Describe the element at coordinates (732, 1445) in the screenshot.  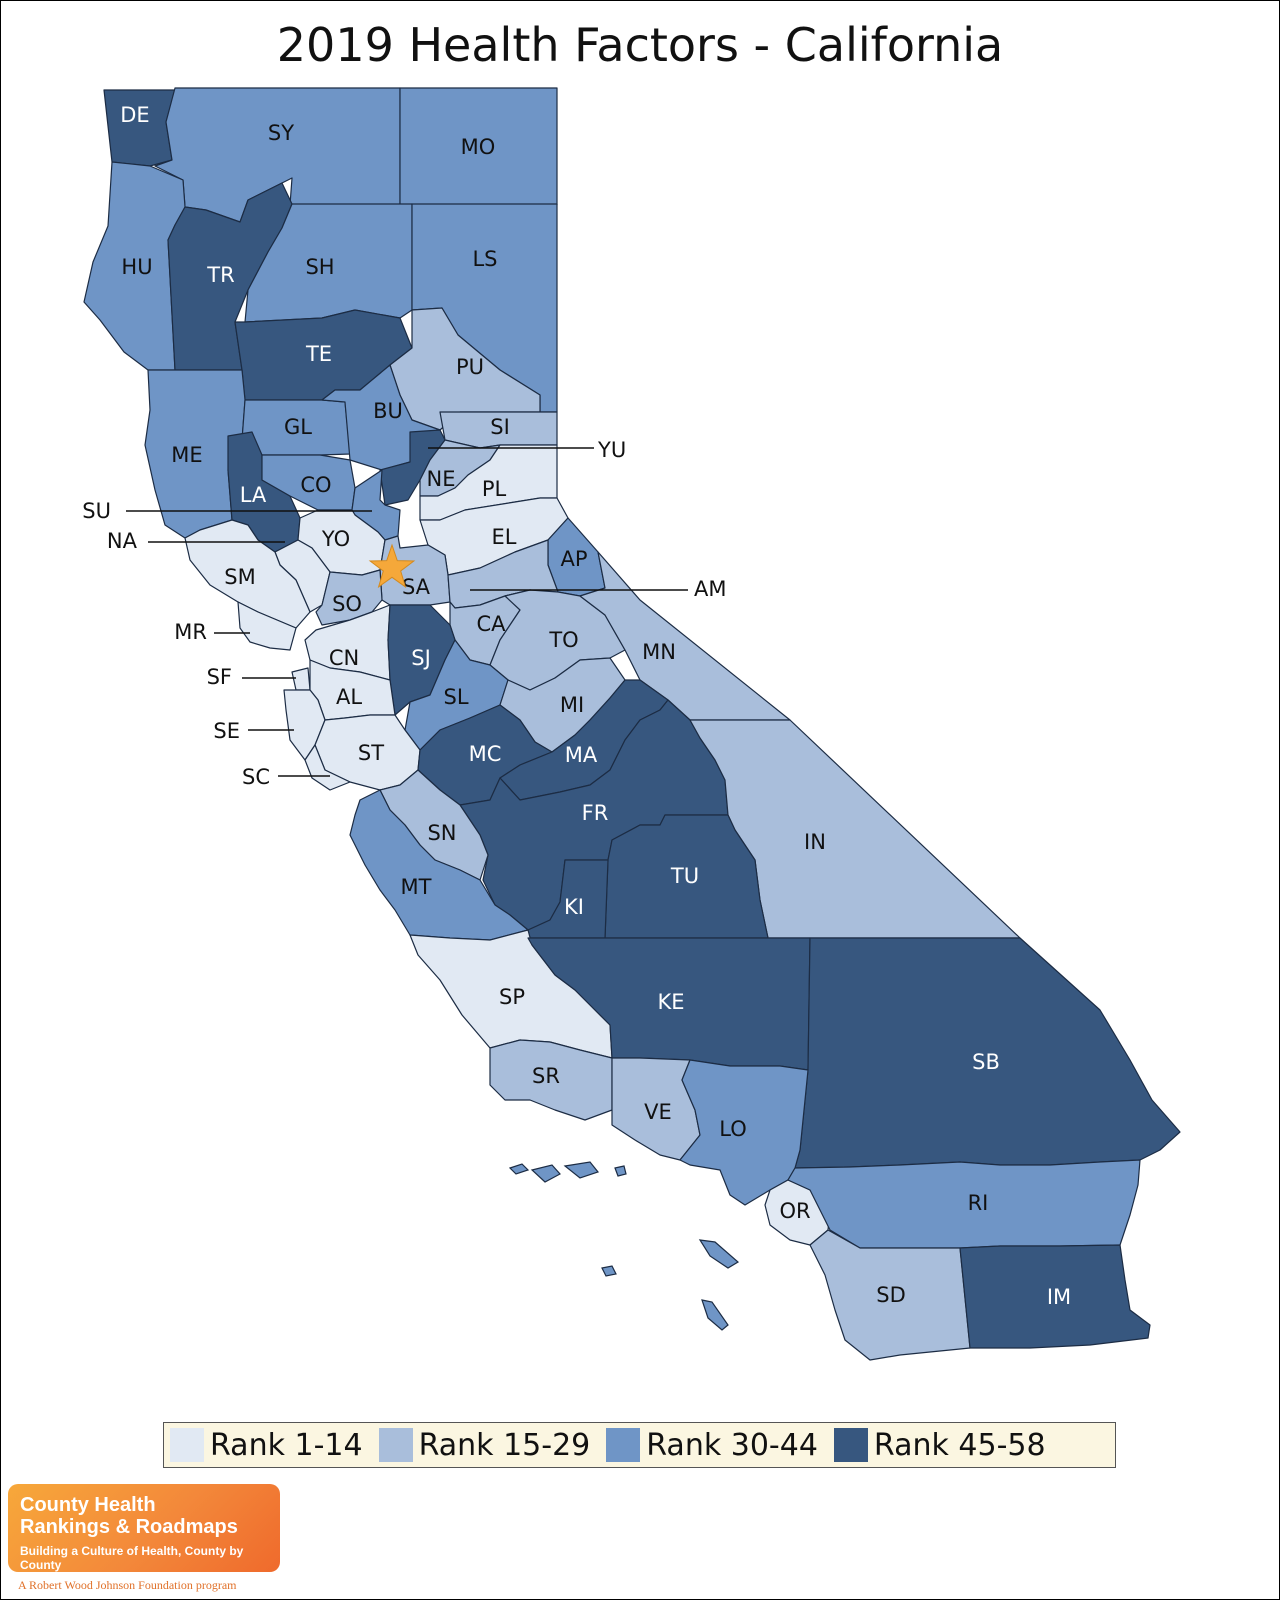
I see `legend-label: Rank 30-44` at that location.